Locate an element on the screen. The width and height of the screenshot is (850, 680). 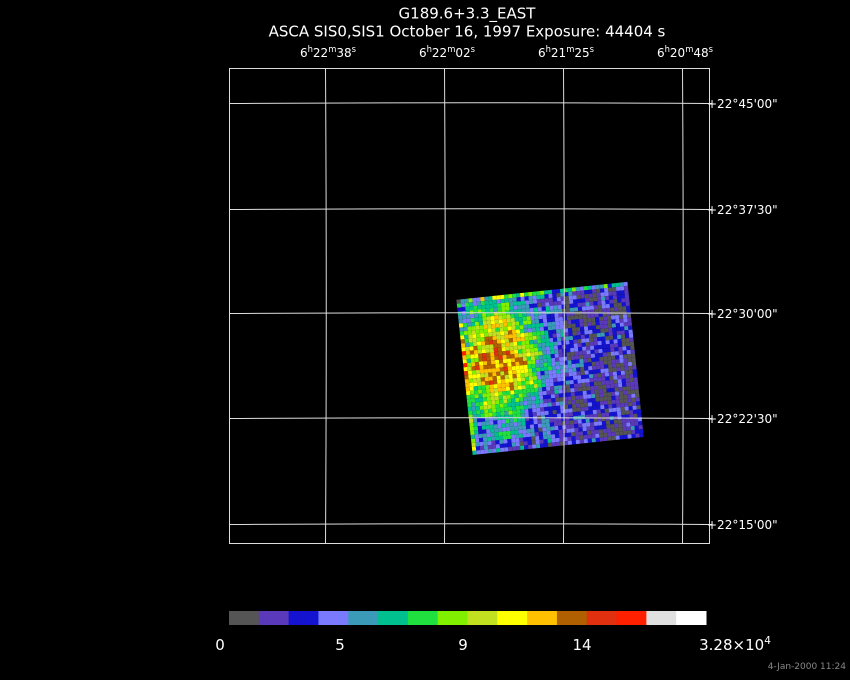
xray-image is located at coordinates (550, 368).